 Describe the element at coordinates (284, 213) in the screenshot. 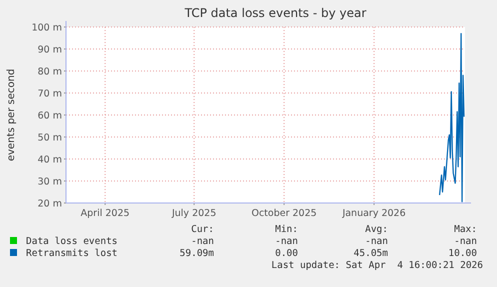

I see `x-tick-label: October 2025` at that location.